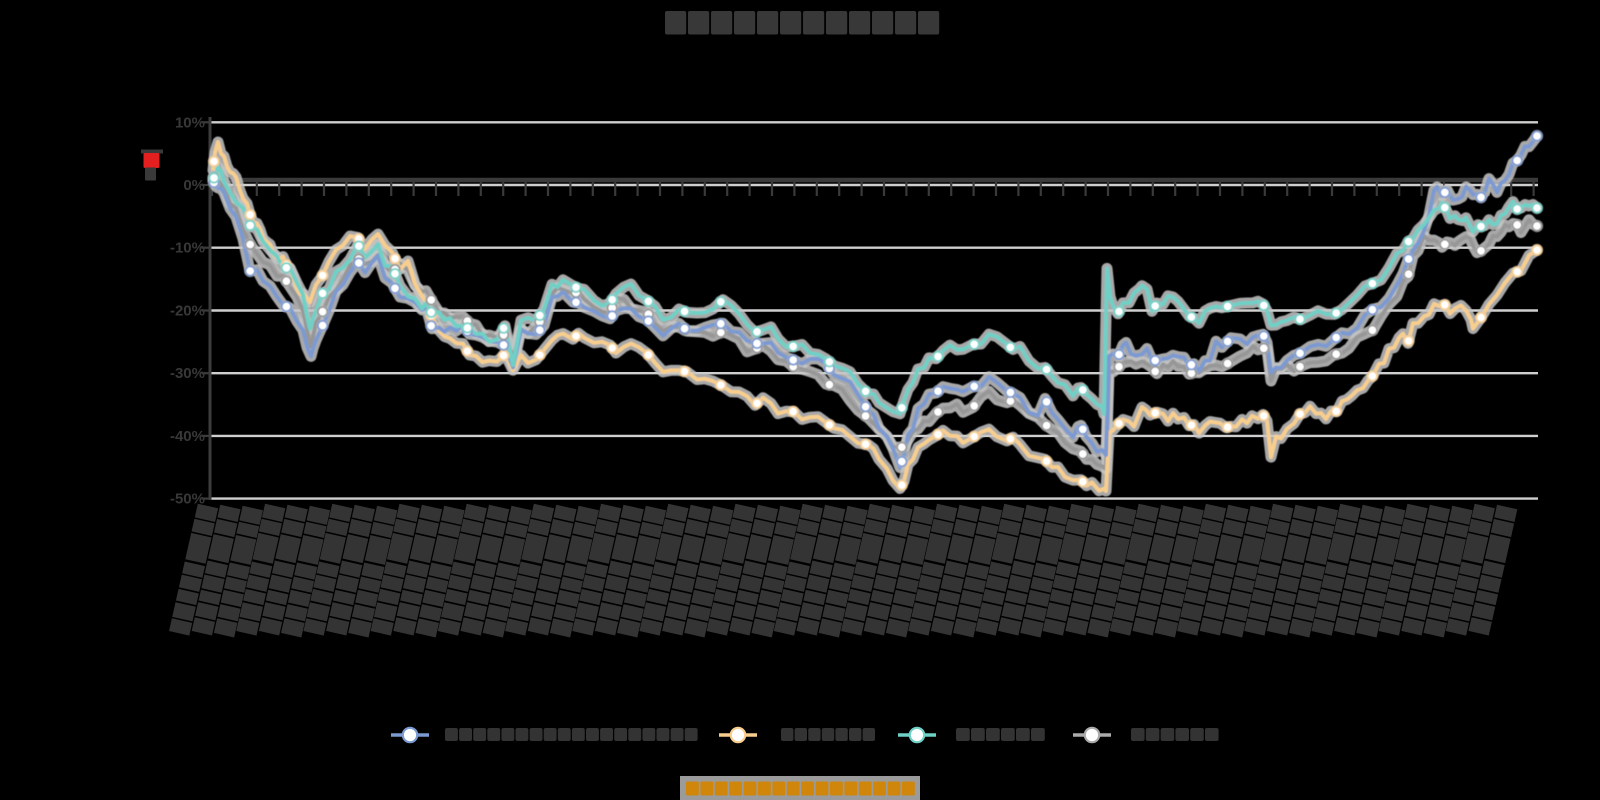 The height and width of the screenshot is (800, 1600). I want to click on svg-text: 0%, so click(194, 185).